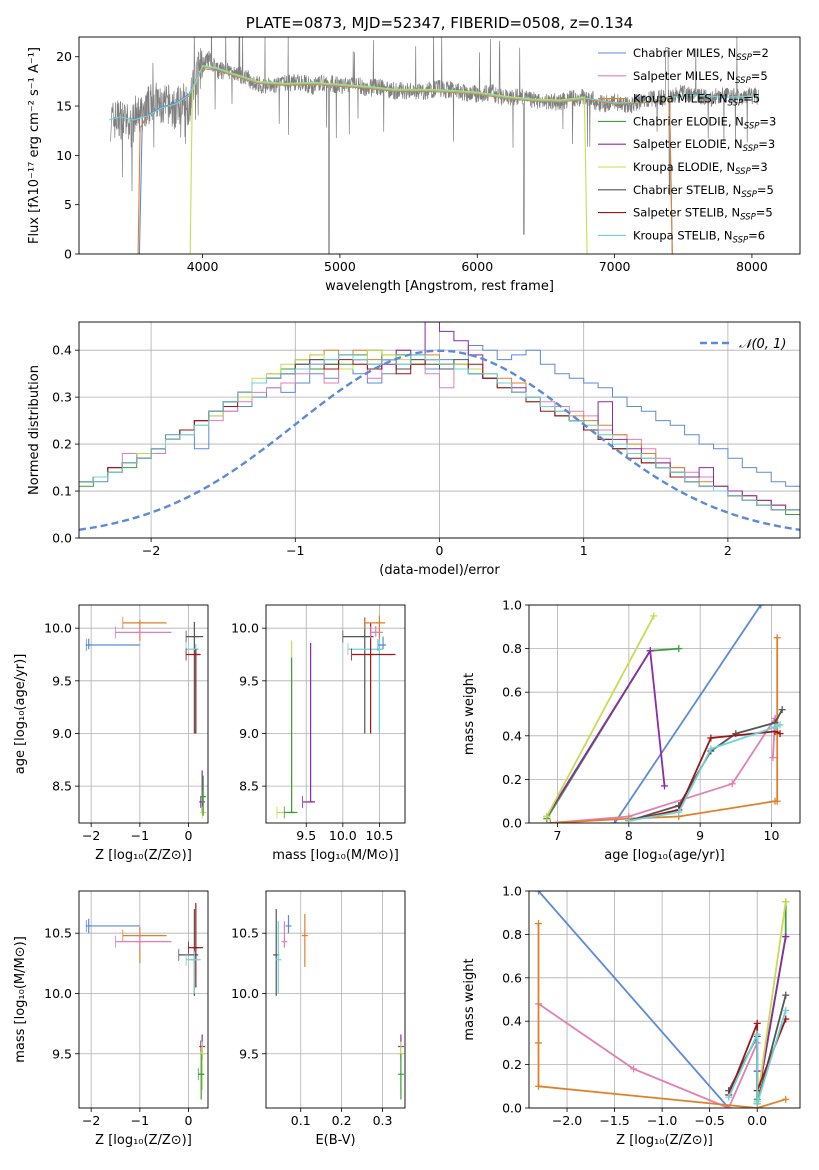  I want to click on x-tick-label: 0.1, so click(301, 1120).